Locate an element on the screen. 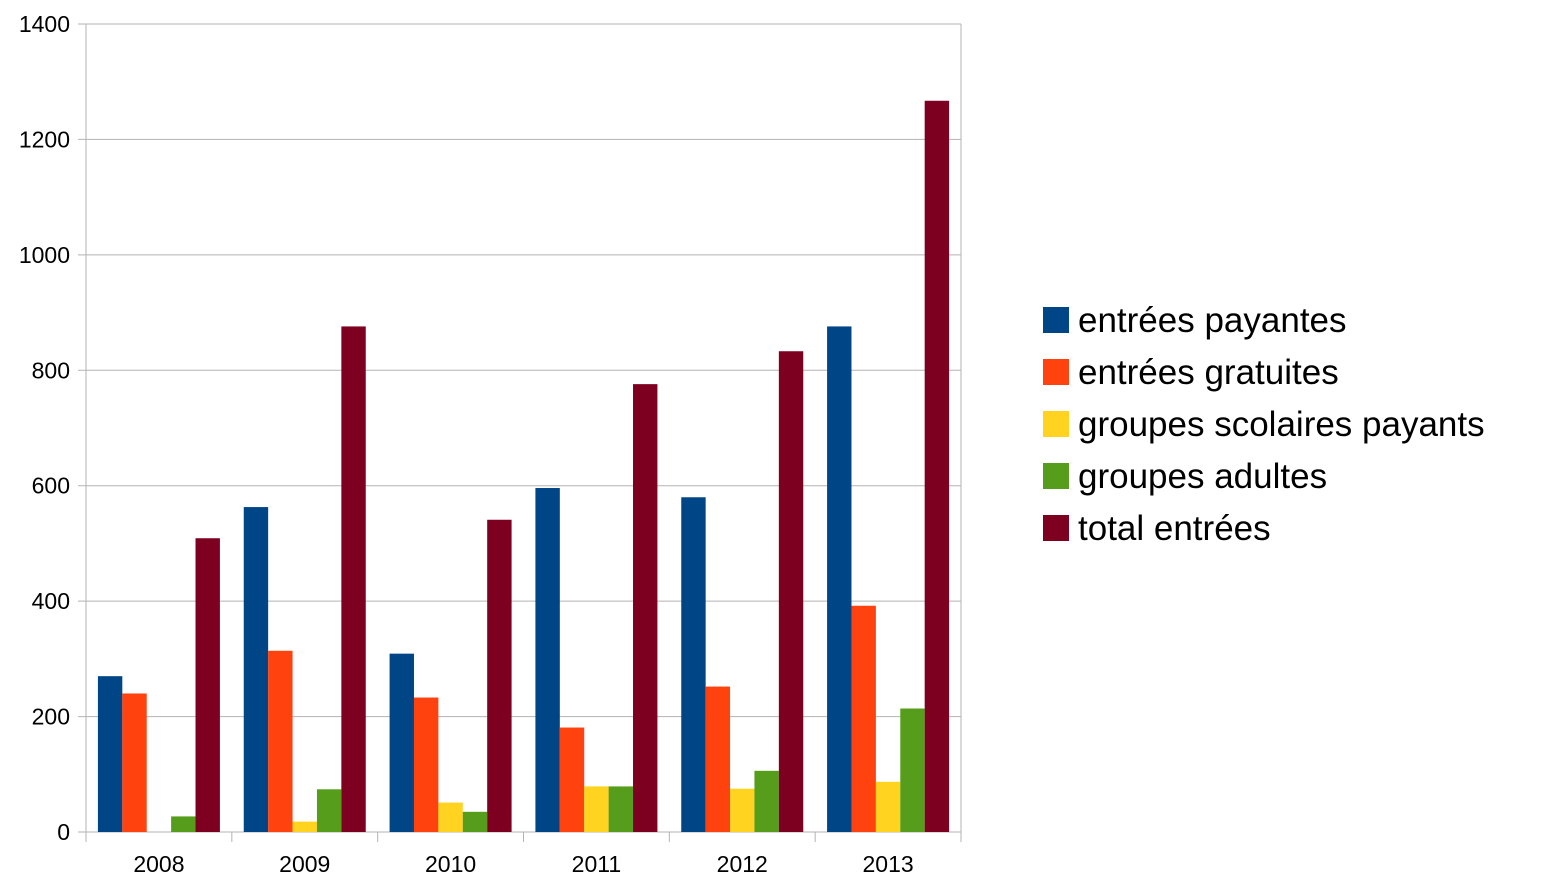 The image size is (1543, 889). x-tick-label: 2009 is located at coordinates (304, 864).